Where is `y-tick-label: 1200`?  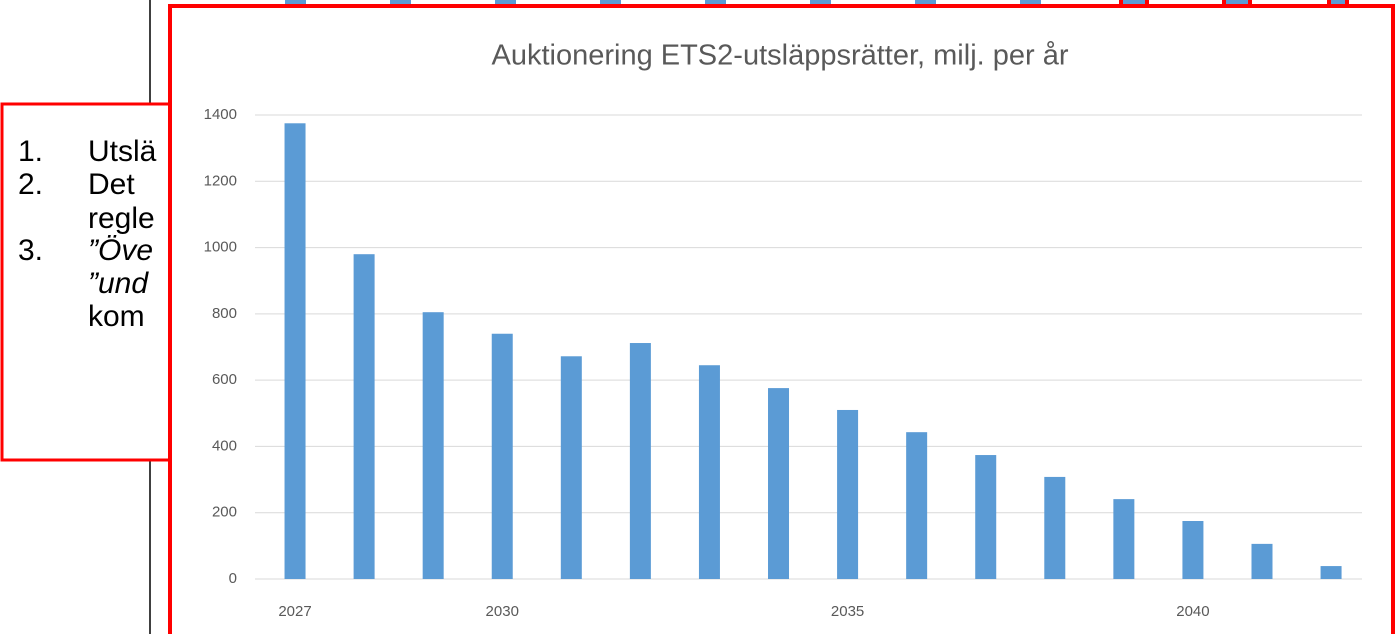 y-tick-label: 1200 is located at coordinates (220, 180).